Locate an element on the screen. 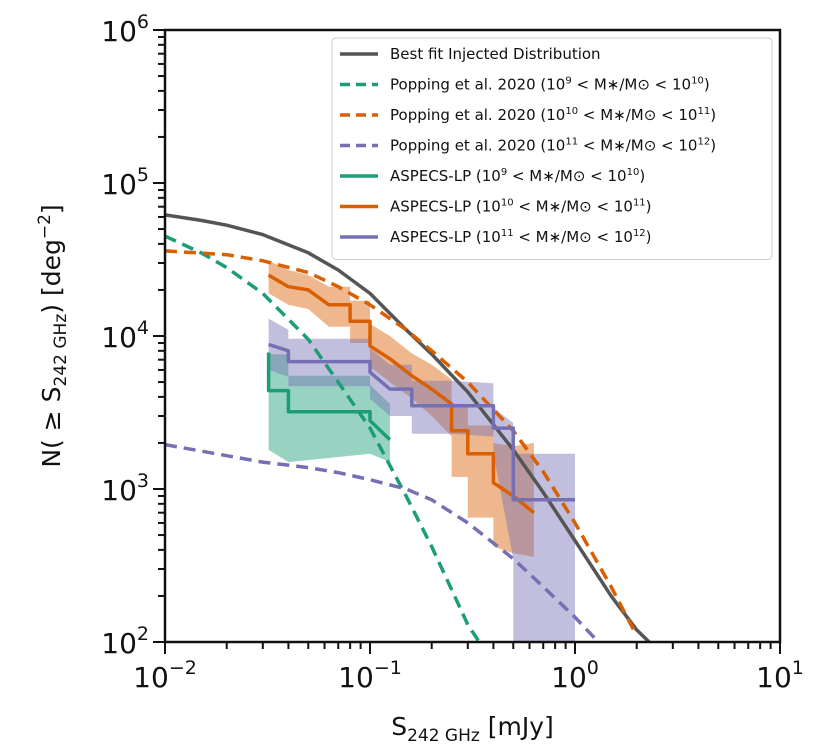 The image size is (830, 747). y-tick-label: 10⁴ is located at coordinates (125, 335).